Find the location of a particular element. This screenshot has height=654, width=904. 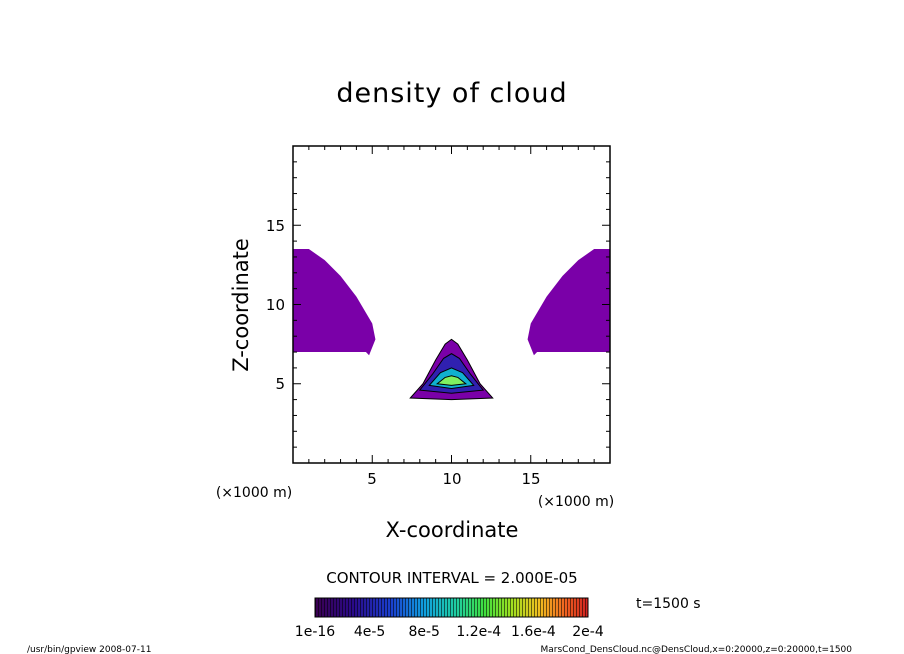

contour-interval-label: CONTOUR INTERVAL = 2.000E-05 is located at coordinates (451, 578).